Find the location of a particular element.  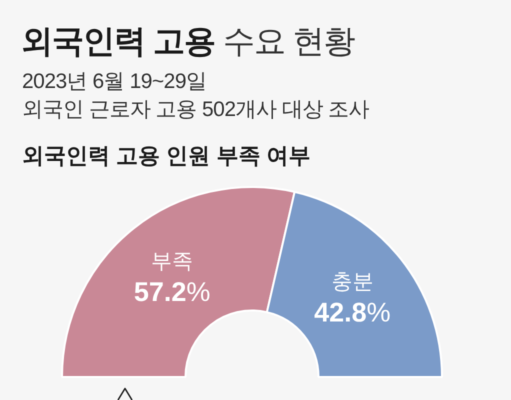

text: 외국인력 고용 인원 부족 여부 is located at coordinates (166, 156).